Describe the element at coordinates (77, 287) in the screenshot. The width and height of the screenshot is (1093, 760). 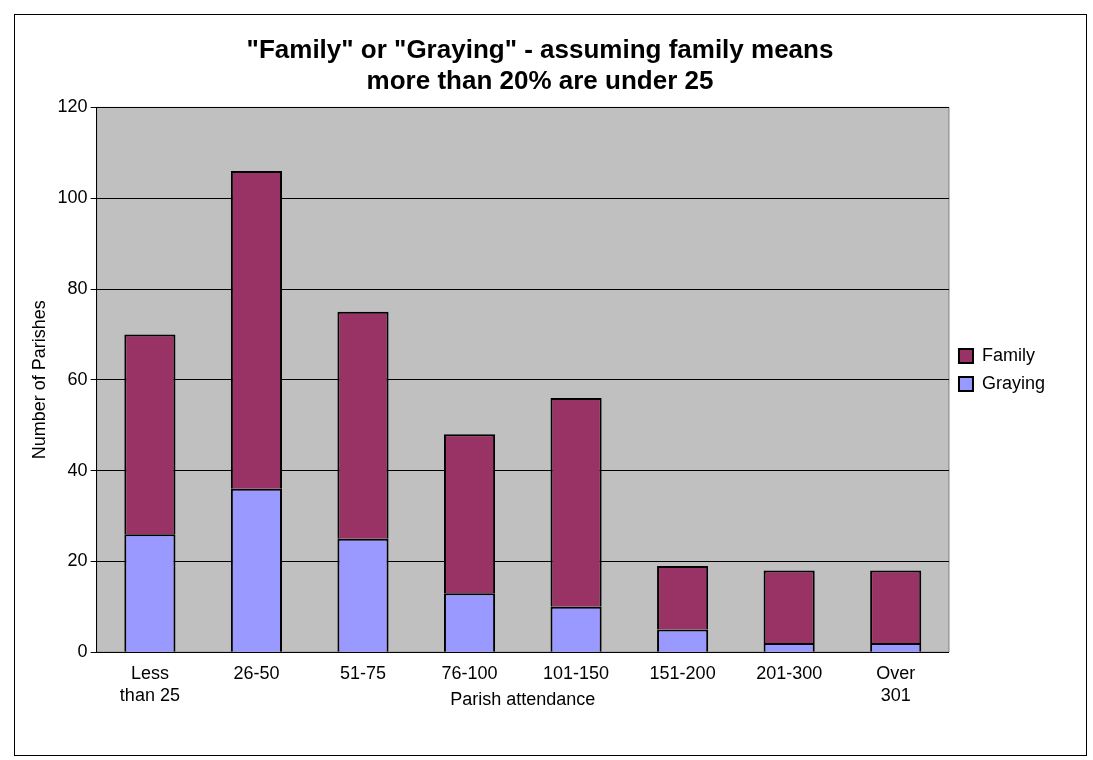
I see `y-tick-label: 80` at that location.